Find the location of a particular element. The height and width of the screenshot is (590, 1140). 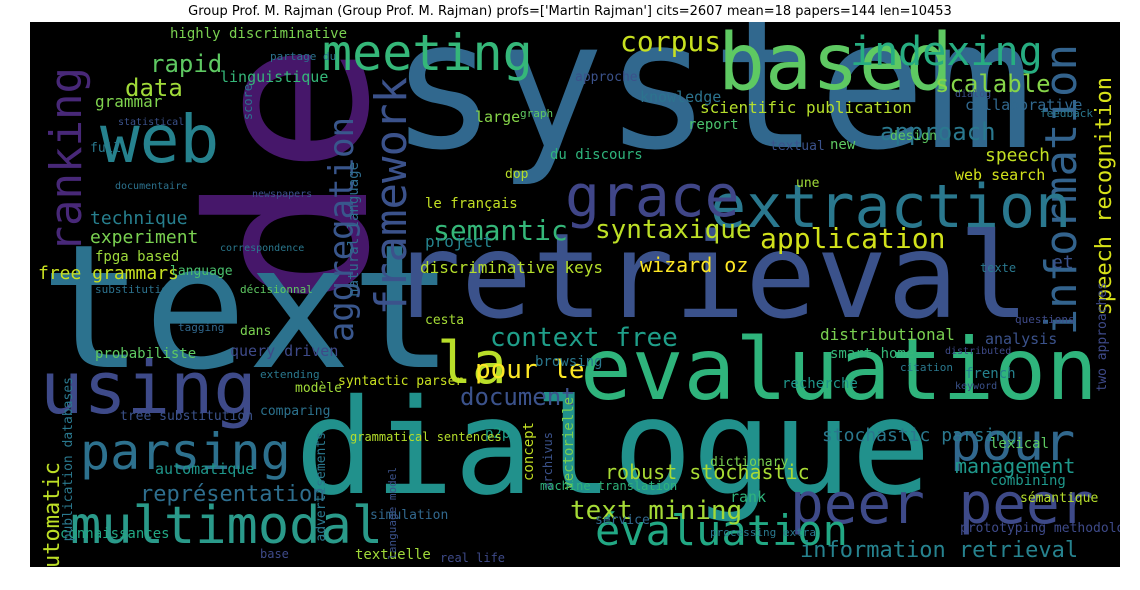

word-parsing: parsing is located at coordinates (185, 452).